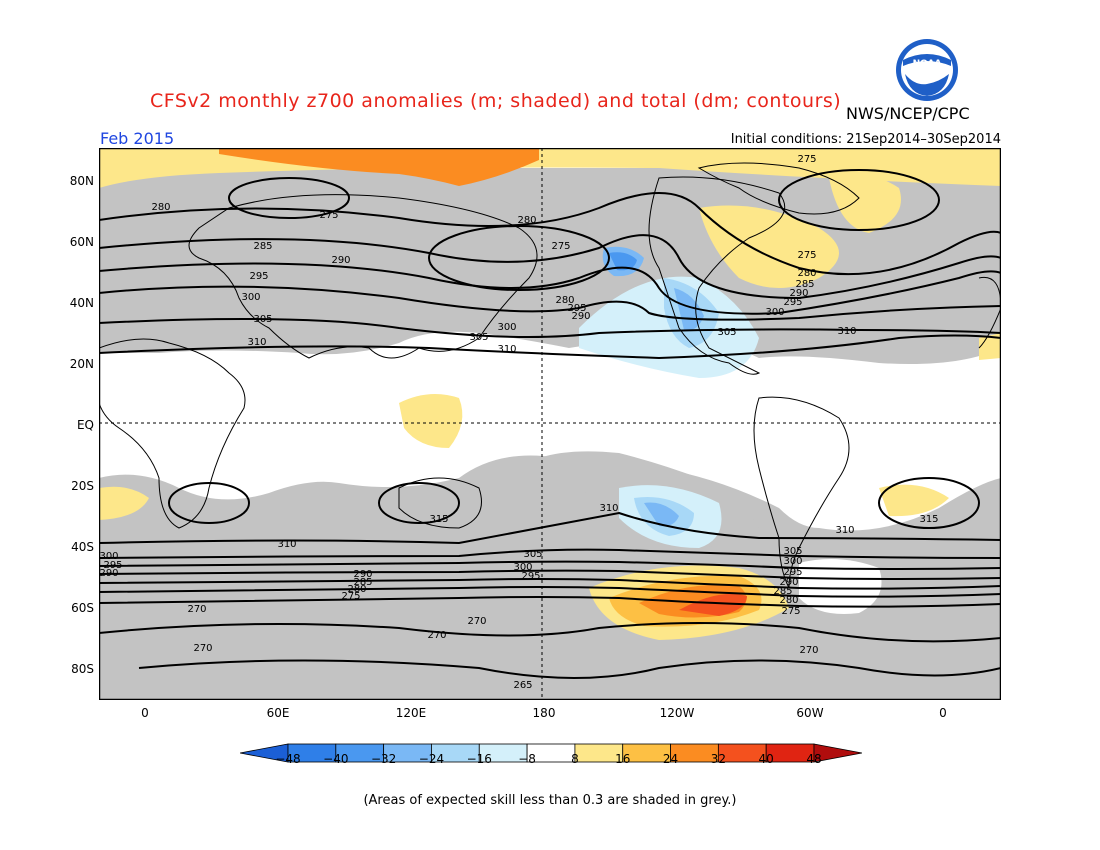 The height and width of the screenshot is (850, 1100). What do you see at coordinates (575, 759) in the screenshot?
I see `colorbar-tick: 8` at bounding box center [575, 759].